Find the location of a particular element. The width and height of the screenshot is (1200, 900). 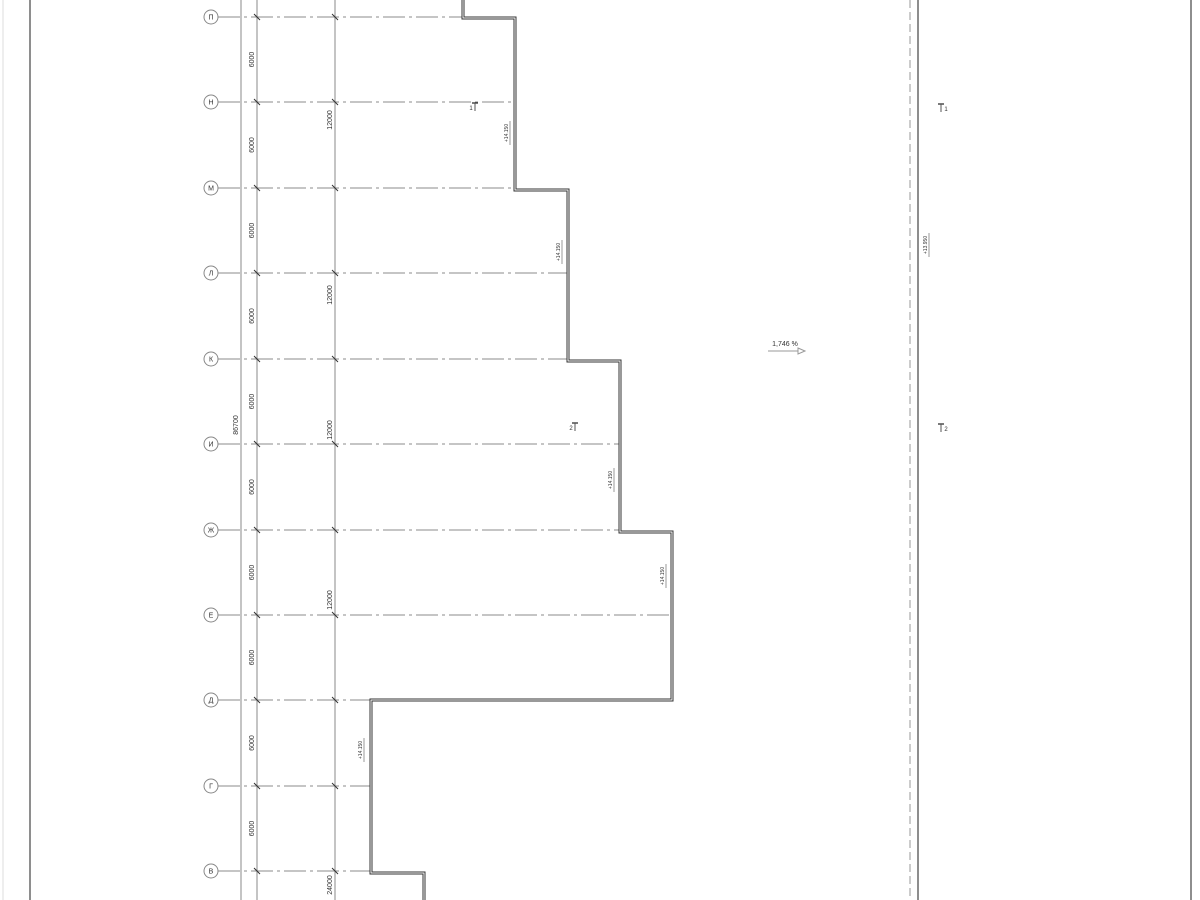

grid-label: Е is located at coordinates (211, 616).